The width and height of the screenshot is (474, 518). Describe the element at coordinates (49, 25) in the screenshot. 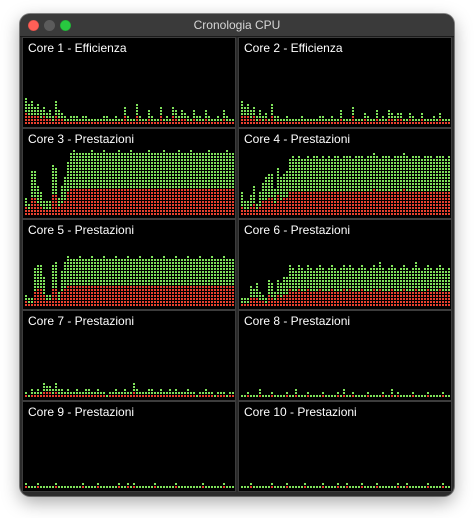

I see `minimize-window-button` at that location.